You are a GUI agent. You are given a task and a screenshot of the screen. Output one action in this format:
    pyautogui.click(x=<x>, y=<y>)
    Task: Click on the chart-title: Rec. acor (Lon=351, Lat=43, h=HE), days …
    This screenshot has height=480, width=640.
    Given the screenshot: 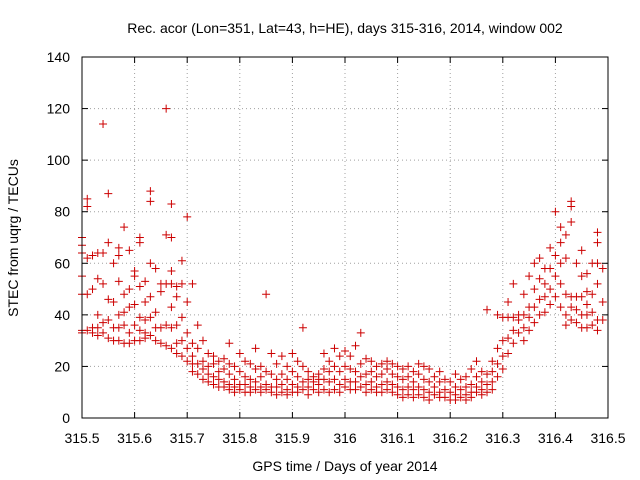 What is the action you would take?
    pyautogui.click(x=345, y=28)
    